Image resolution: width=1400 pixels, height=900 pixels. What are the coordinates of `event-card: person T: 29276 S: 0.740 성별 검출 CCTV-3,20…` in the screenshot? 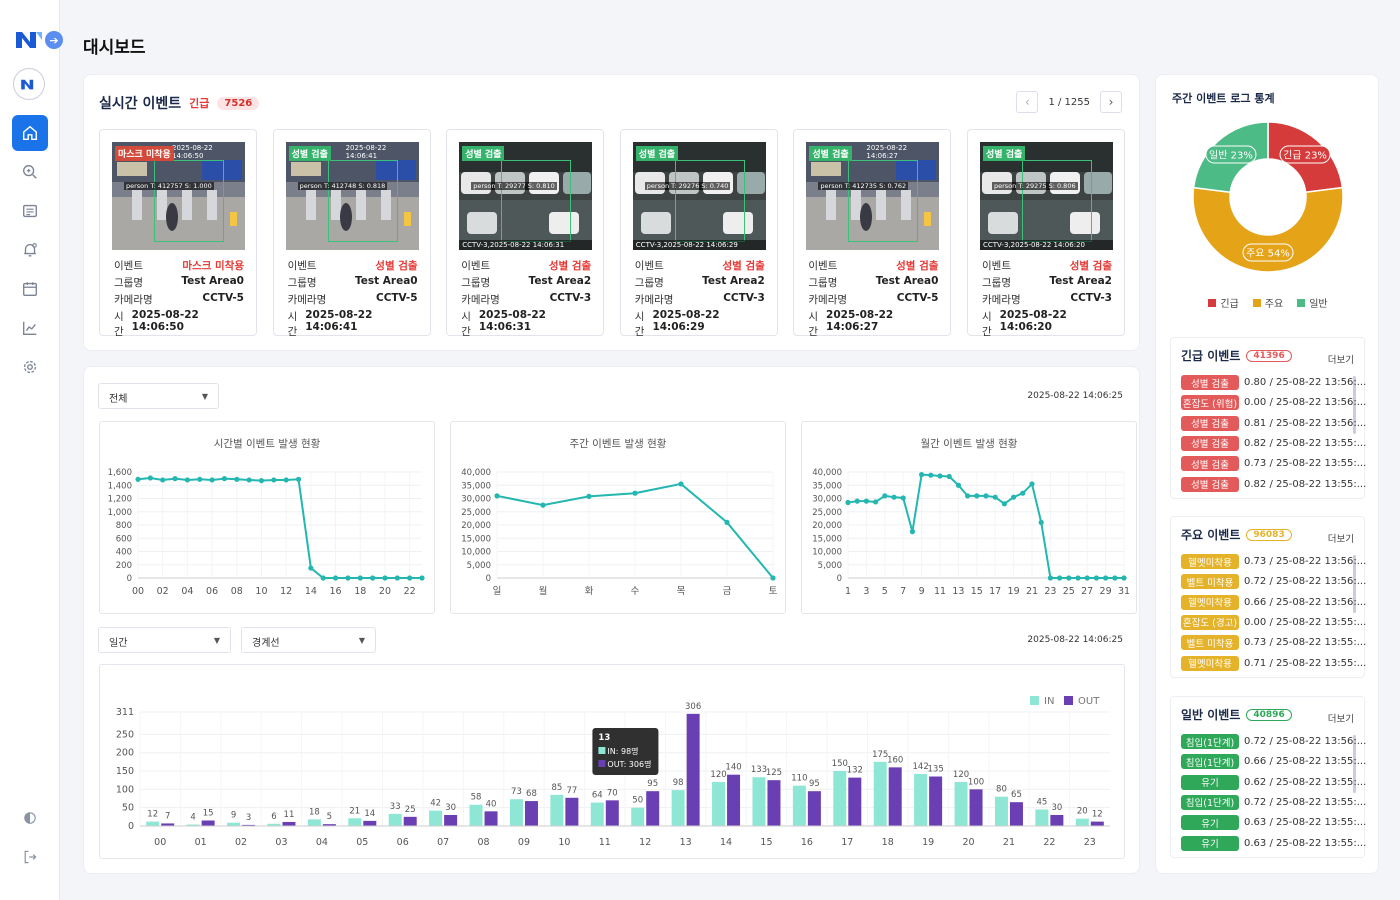 It's located at (698, 233).